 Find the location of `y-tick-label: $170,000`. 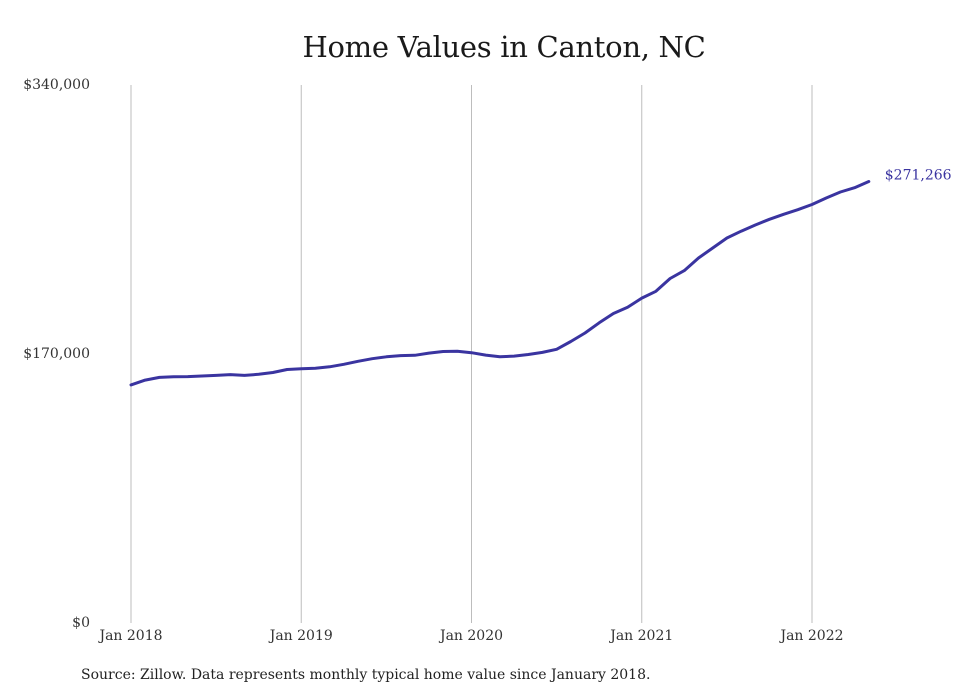

y-tick-label: $170,000 is located at coordinates (56, 354).